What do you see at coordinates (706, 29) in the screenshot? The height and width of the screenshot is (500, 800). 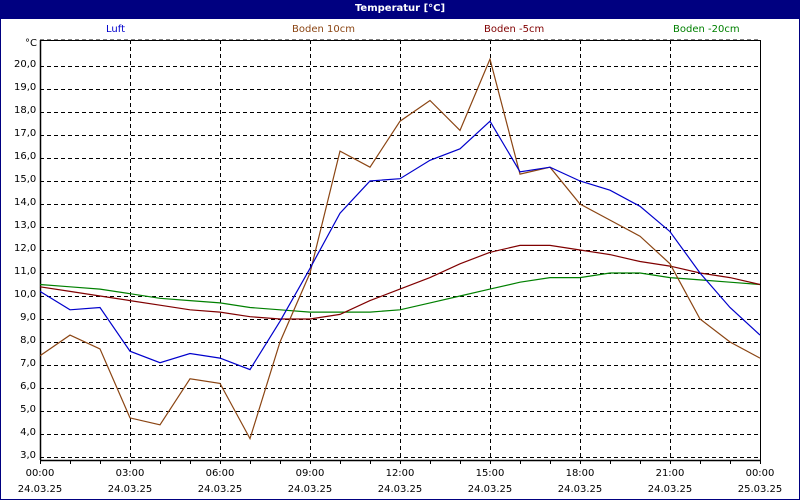 I see `legend-item: Boden -20cm` at bounding box center [706, 29].